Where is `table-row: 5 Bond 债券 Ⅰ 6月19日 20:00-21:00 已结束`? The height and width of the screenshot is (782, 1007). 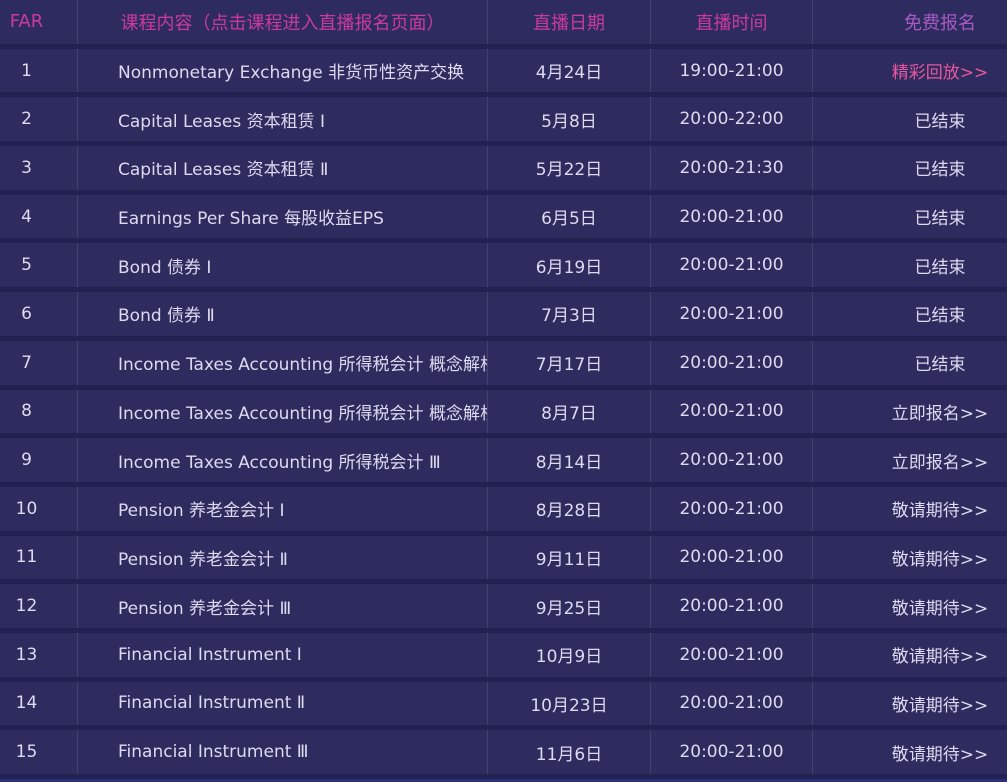
table-row: 5 Bond 债券 Ⅰ 6月19日 20:00-21:00 已结束 is located at coordinates (503, 268).